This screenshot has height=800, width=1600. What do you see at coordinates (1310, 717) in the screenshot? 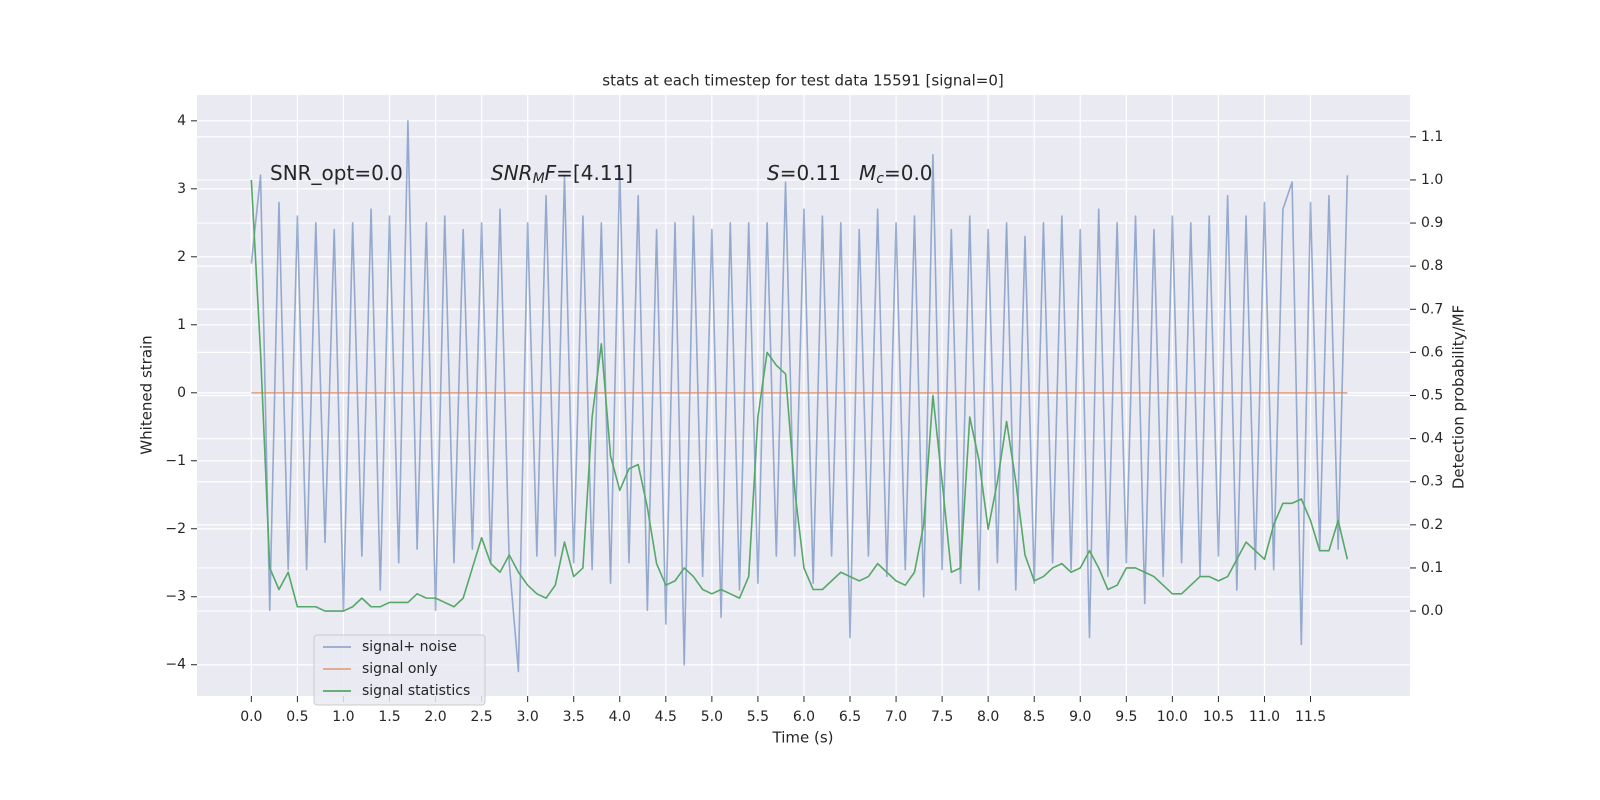
I see `x-tick-label: 11.5` at bounding box center [1310, 717].